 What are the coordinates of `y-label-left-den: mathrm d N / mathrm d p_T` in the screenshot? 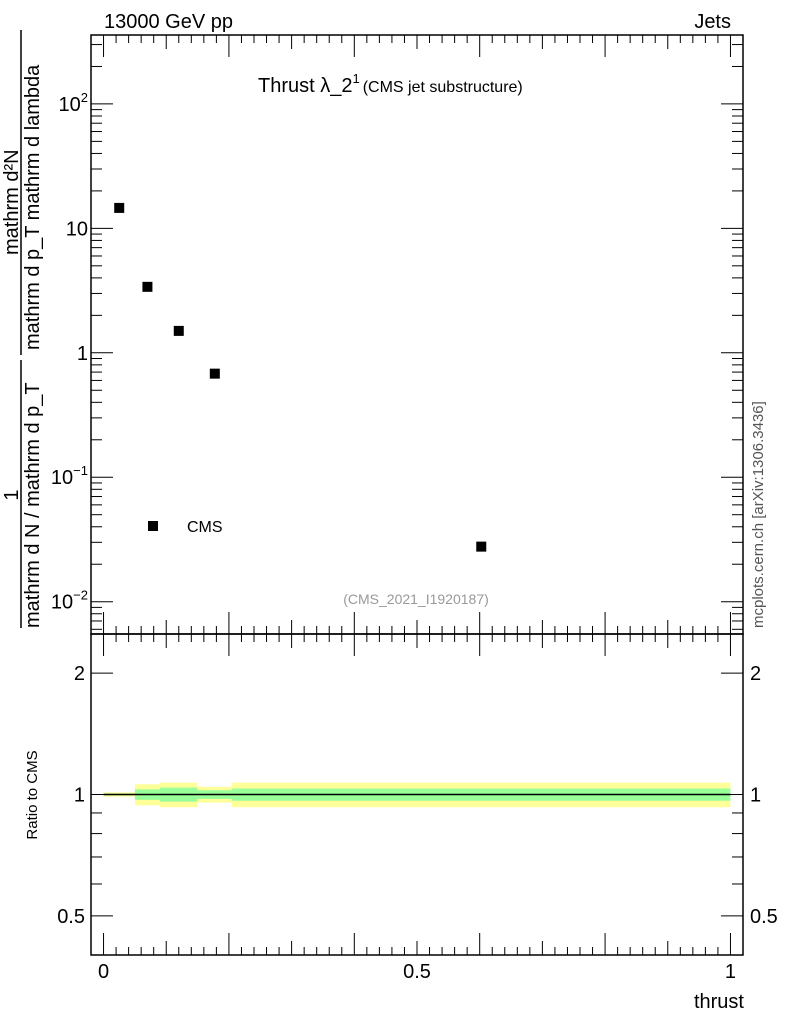 It's located at (33, 505).